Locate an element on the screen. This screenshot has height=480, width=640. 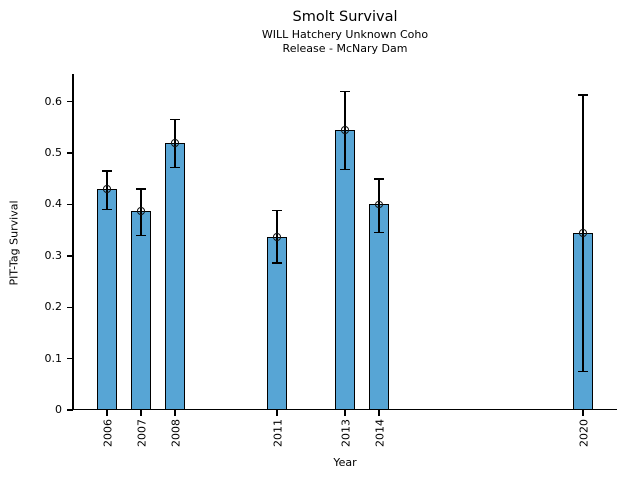
x-tick-label: 2006 is located at coordinates (107, 433).